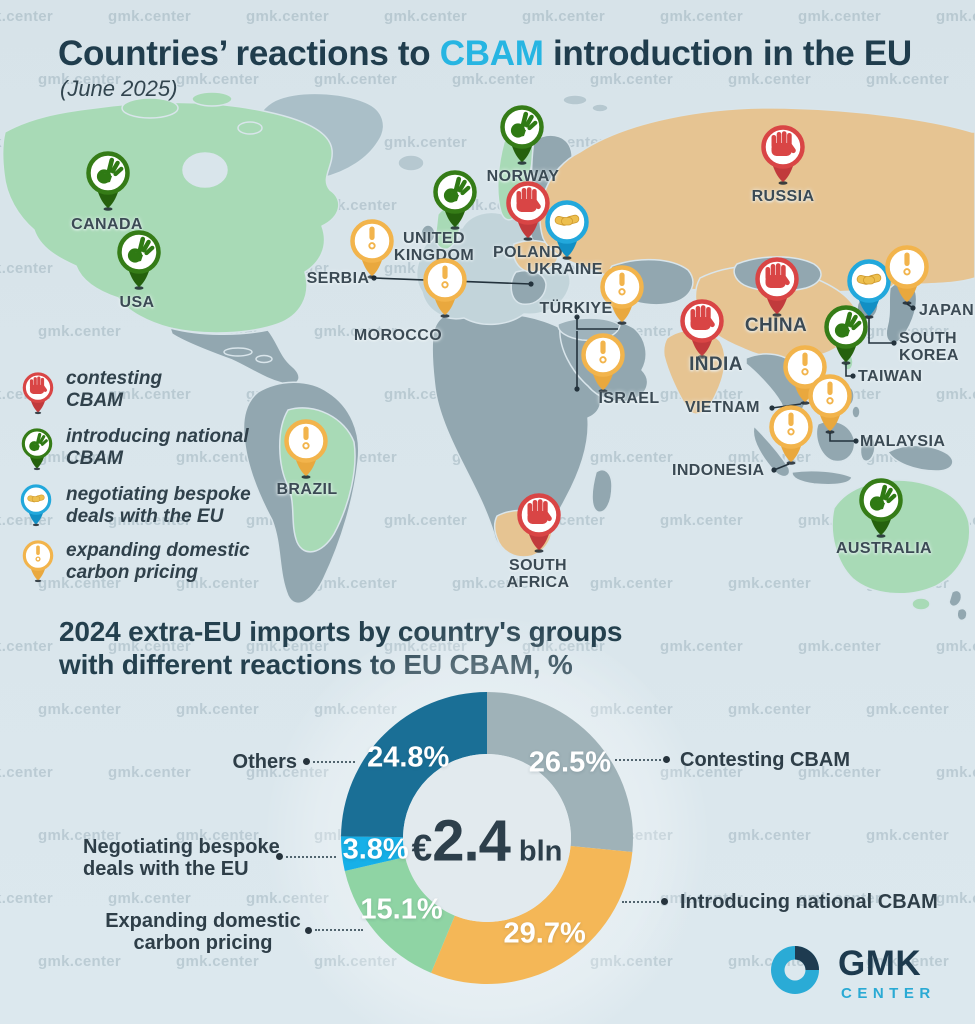 The width and height of the screenshot is (975, 1024). I want to click on callout-expanding-dot, so click(308, 930).